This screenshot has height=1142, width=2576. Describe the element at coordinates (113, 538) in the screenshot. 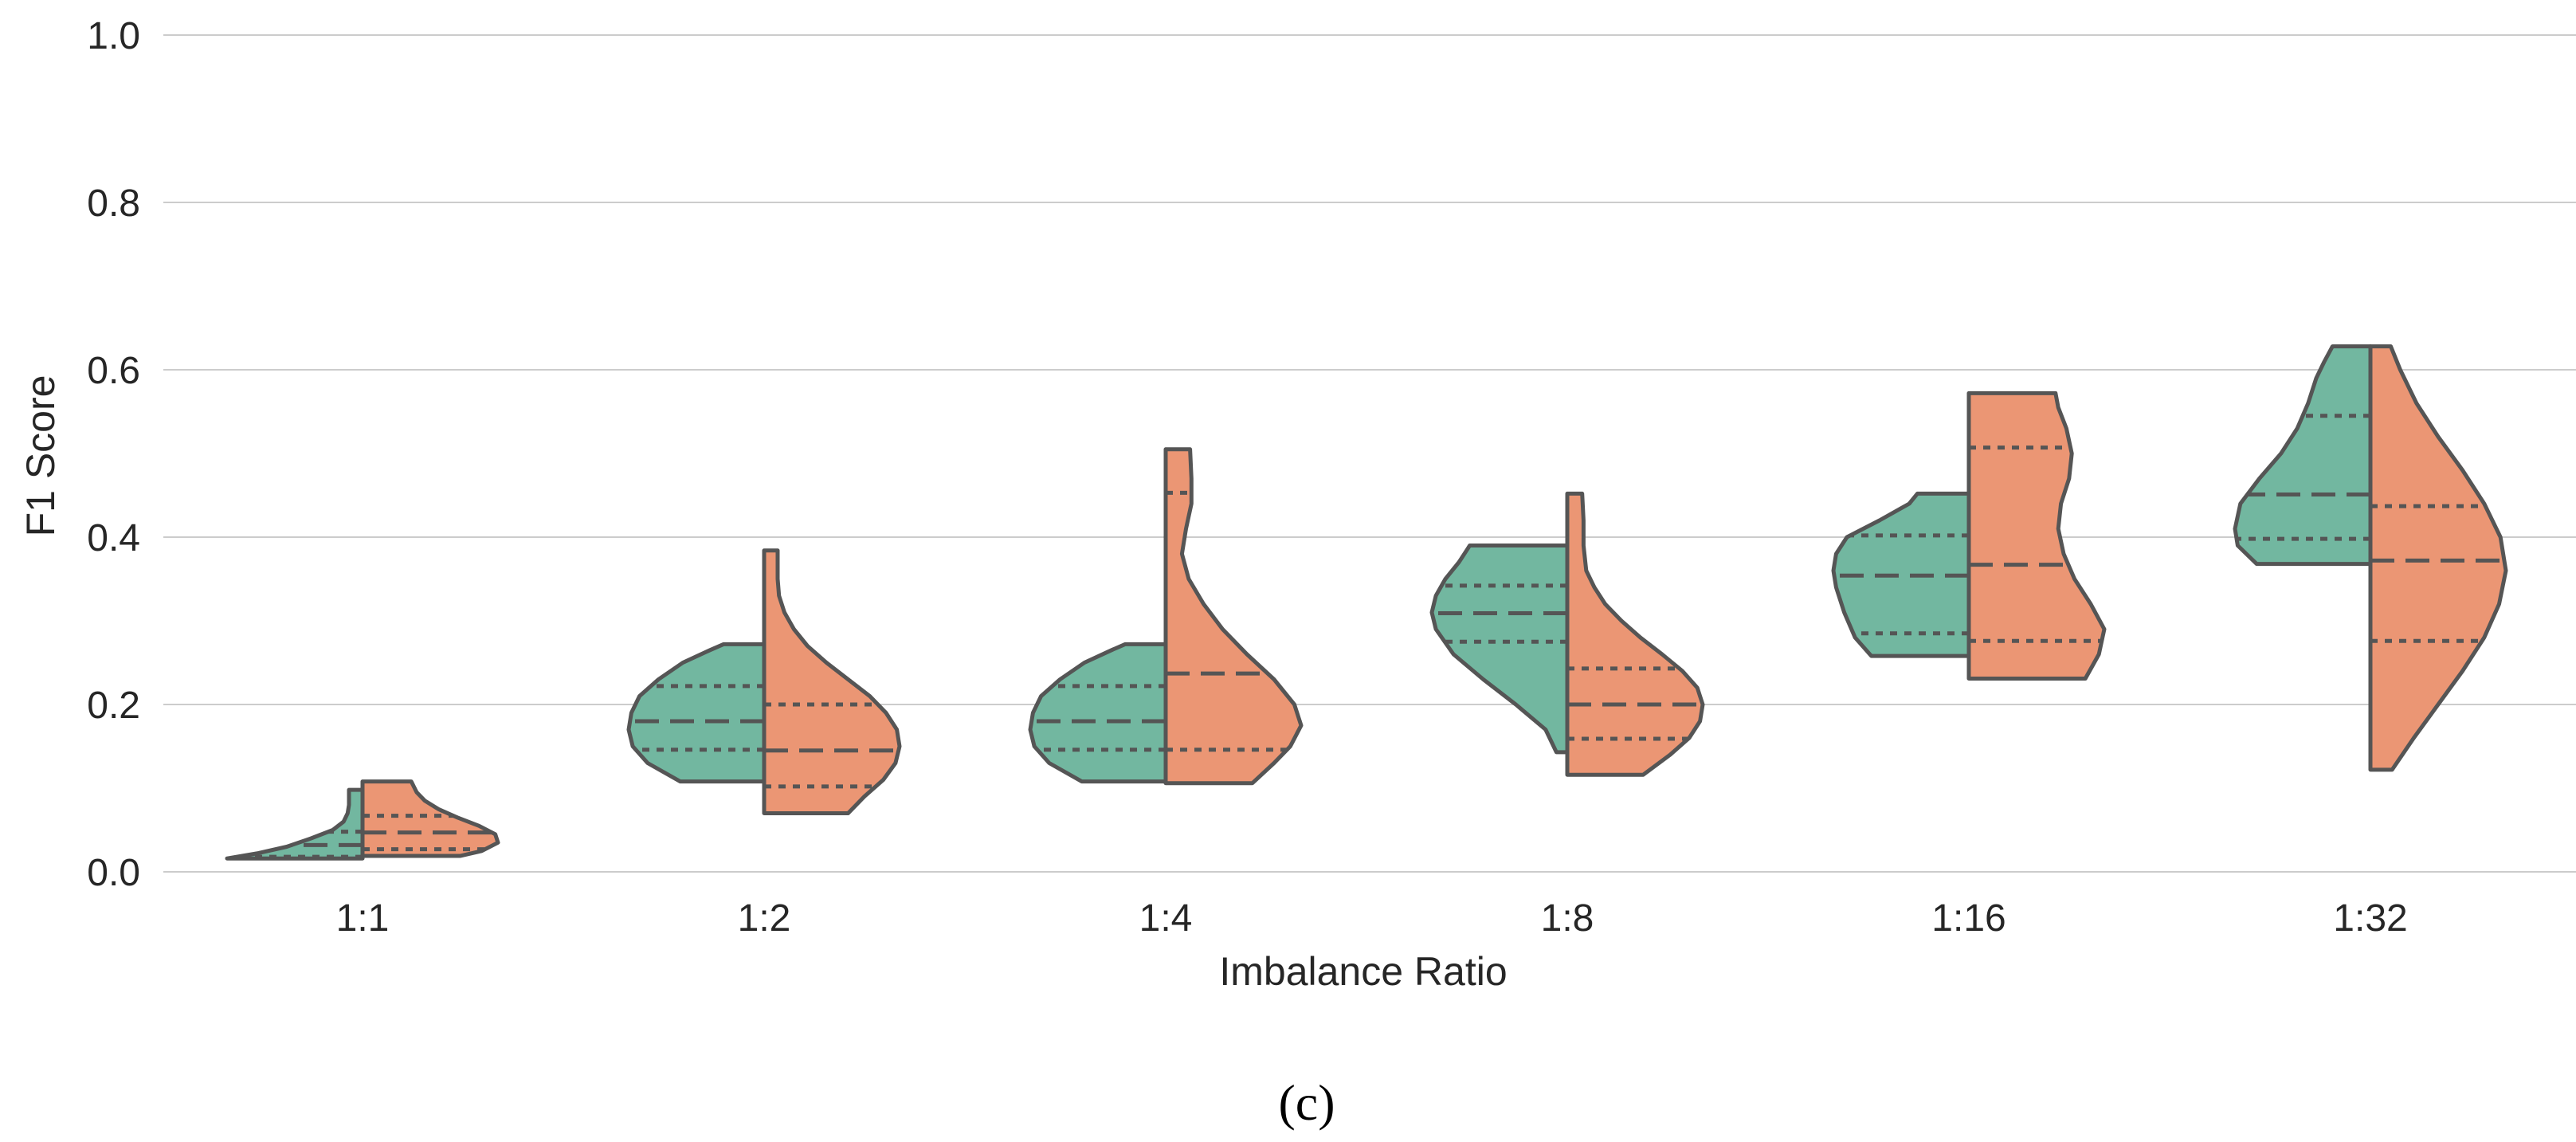

I see `y-tick-label: 0.4` at that location.